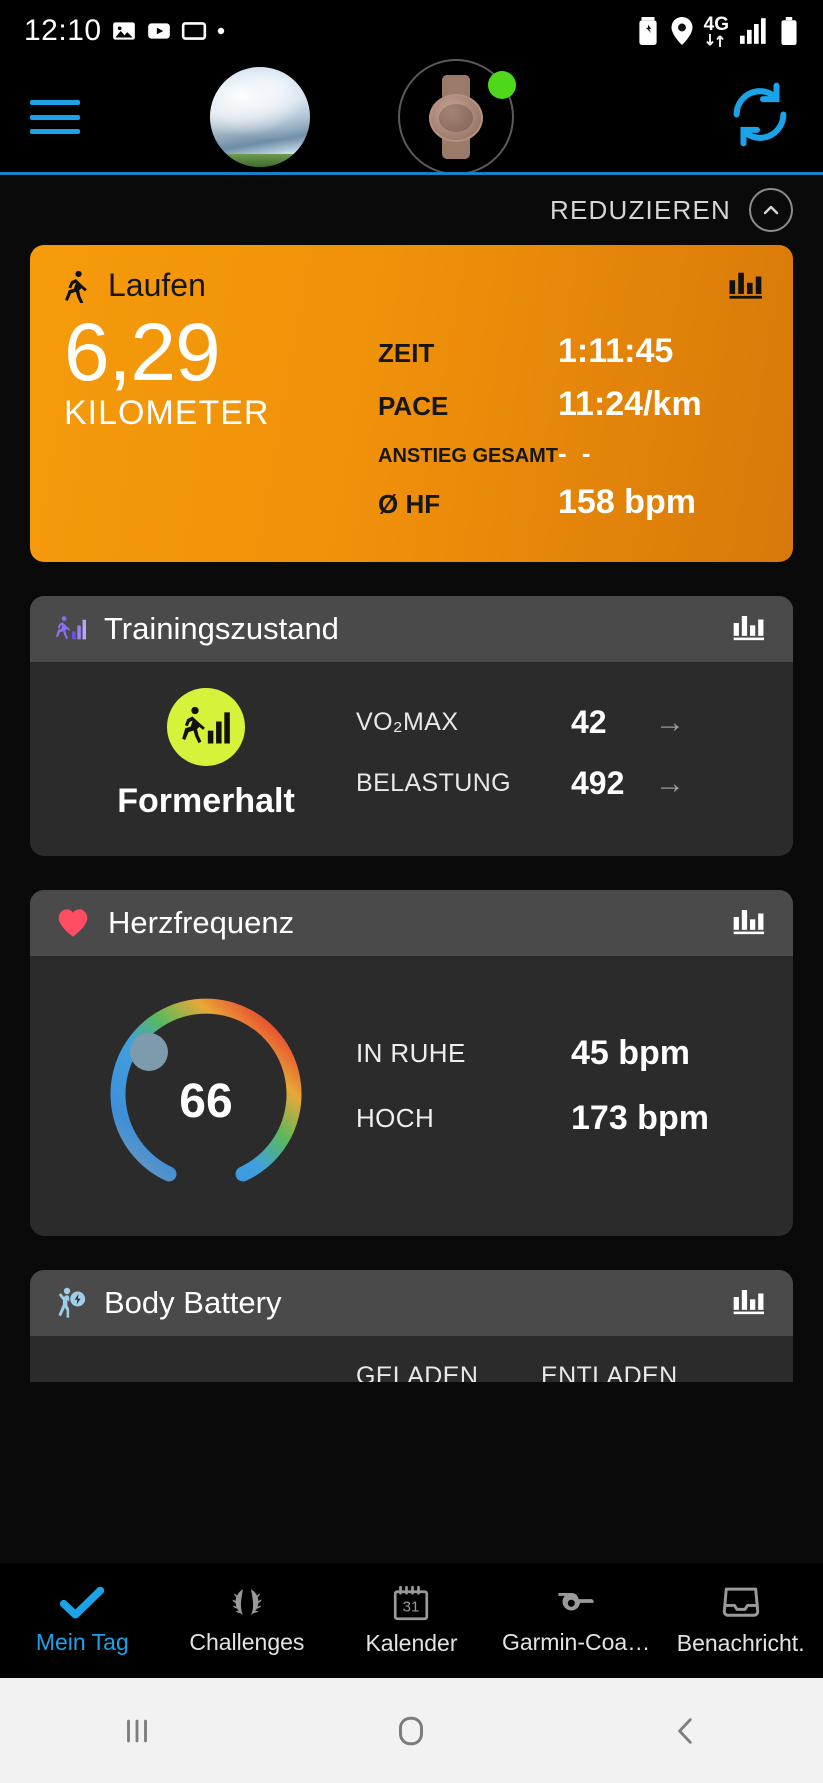 This screenshot has height=1783, width=823. What do you see at coordinates (411, 1053) in the screenshot?
I see `heart-rate-metric-label: IN RUHE` at bounding box center [411, 1053].